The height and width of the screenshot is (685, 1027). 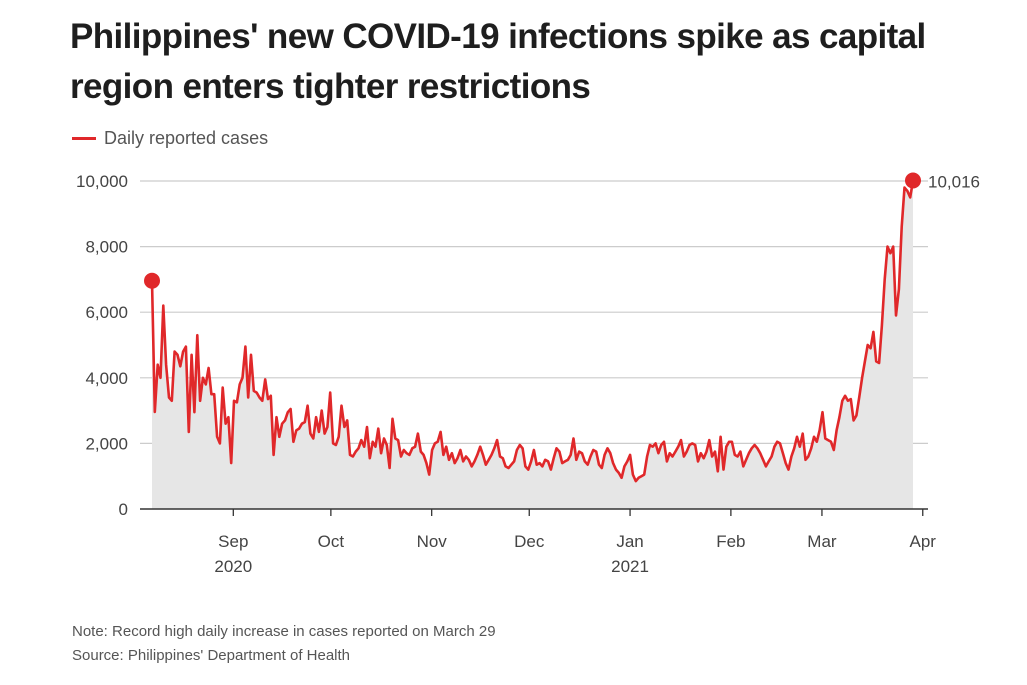 I want to click on annotations: 10,016, so click(x=562, y=230).